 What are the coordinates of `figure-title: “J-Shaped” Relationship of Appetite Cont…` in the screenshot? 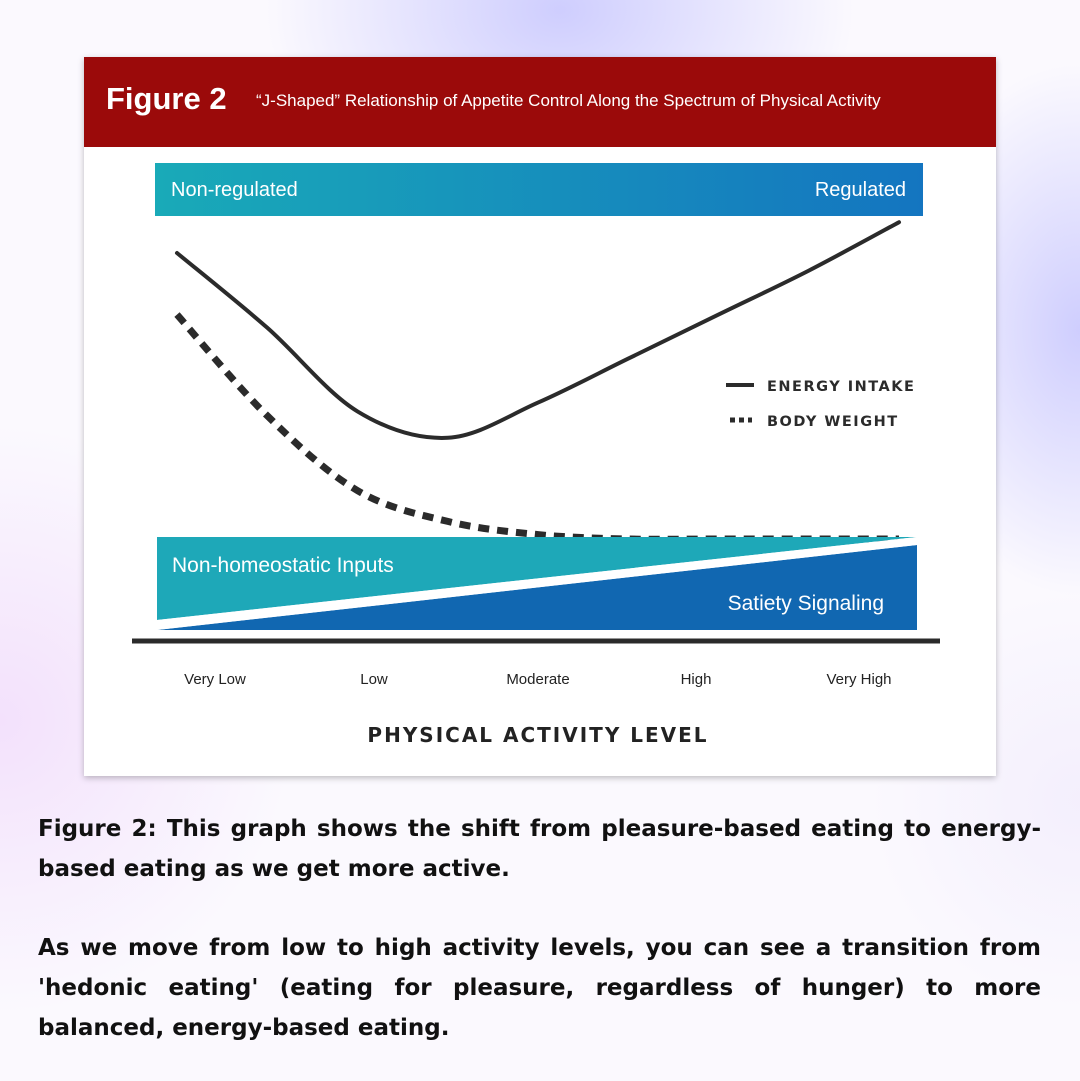 It's located at (568, 100).